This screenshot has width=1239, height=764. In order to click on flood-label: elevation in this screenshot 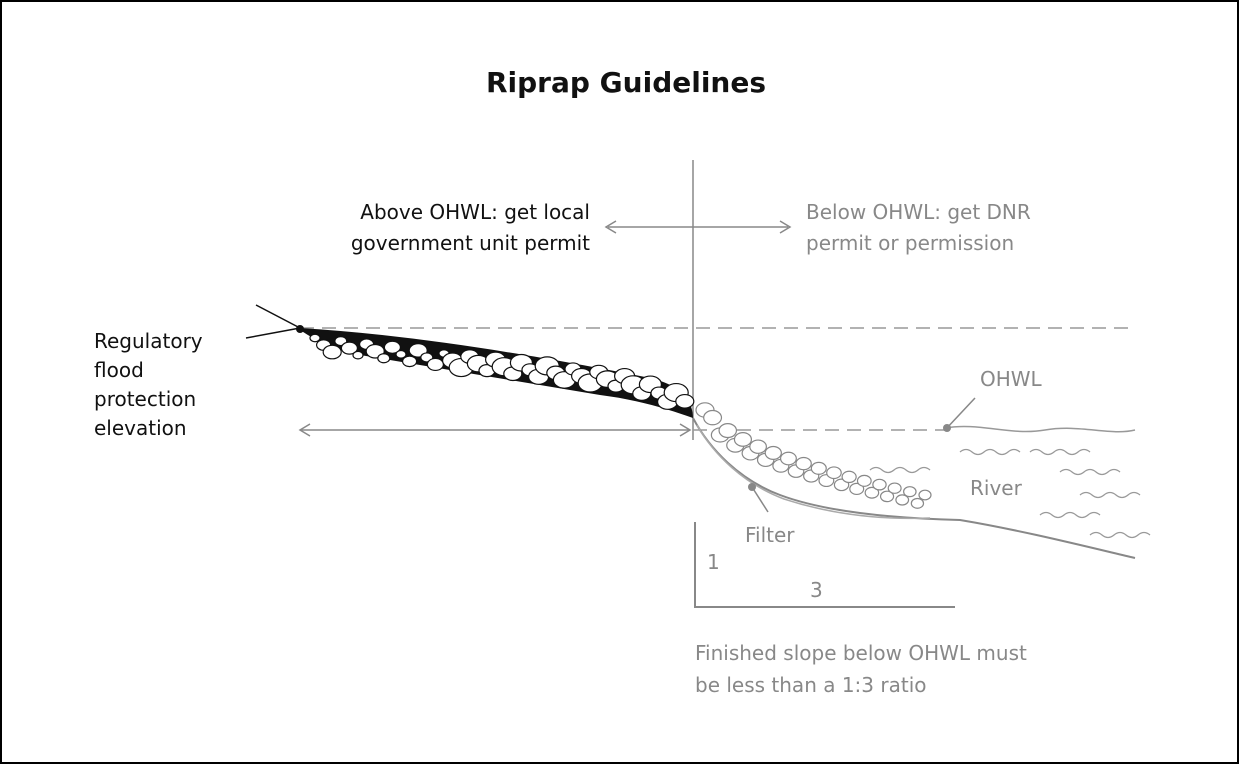, I will do `click(140, 428)`.